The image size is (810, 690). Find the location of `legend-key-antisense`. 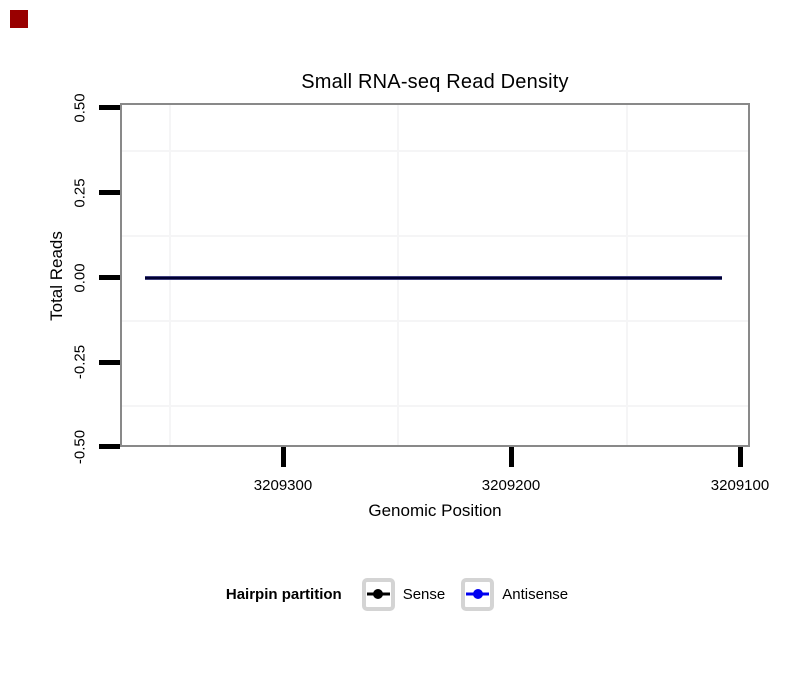

legend-key-antisense is located at coordinates (478, 594).